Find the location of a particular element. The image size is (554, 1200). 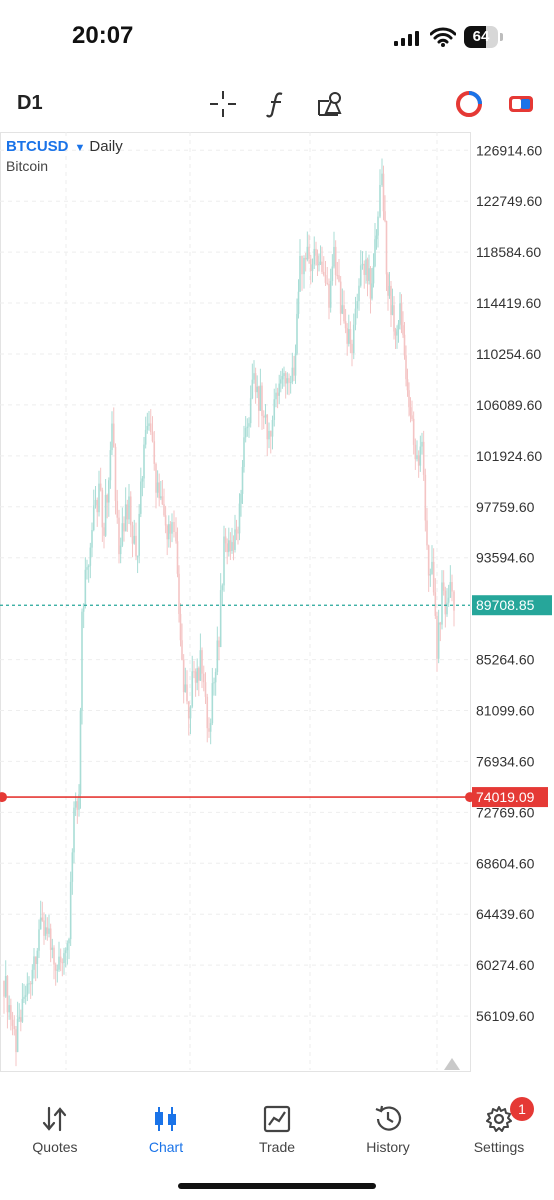

price-tick-label: 81099.60 is located at coordinates (505, 710).